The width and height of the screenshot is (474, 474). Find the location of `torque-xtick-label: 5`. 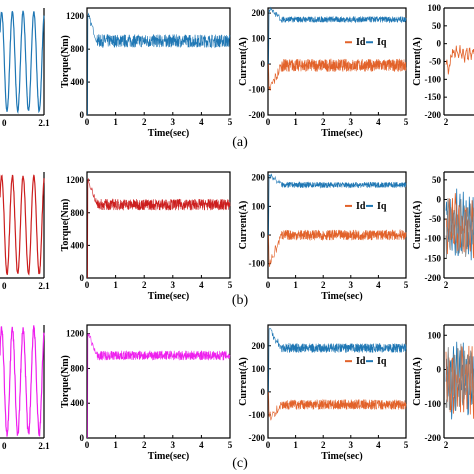

torque-xtick-label: 5 is located at coordinates (230, 445).